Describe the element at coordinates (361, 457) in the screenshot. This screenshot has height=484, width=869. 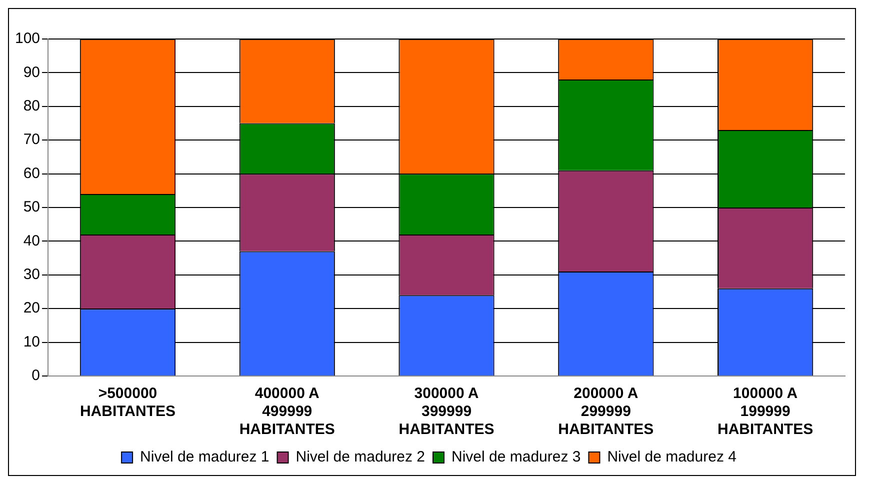
I see `legend-label: Nivel de madurez 2` at that location.